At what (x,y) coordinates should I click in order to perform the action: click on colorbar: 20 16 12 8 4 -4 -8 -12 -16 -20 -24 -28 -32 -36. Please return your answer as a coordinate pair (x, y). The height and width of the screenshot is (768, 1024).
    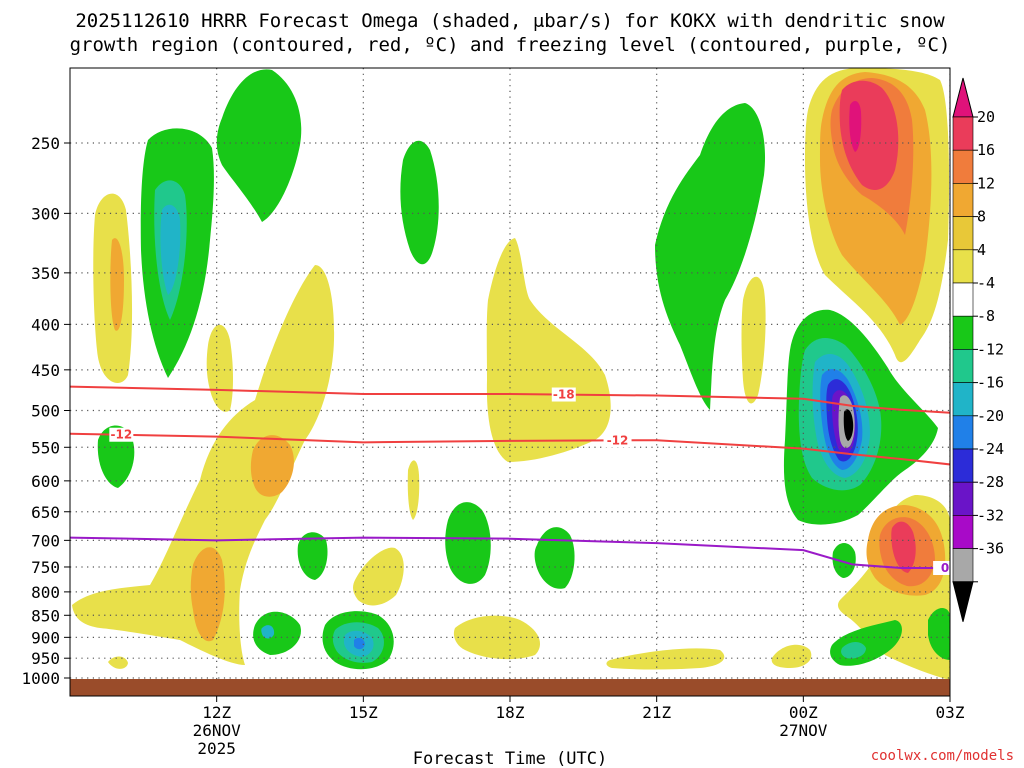
    Looking at the image, I should click on (978, 349).